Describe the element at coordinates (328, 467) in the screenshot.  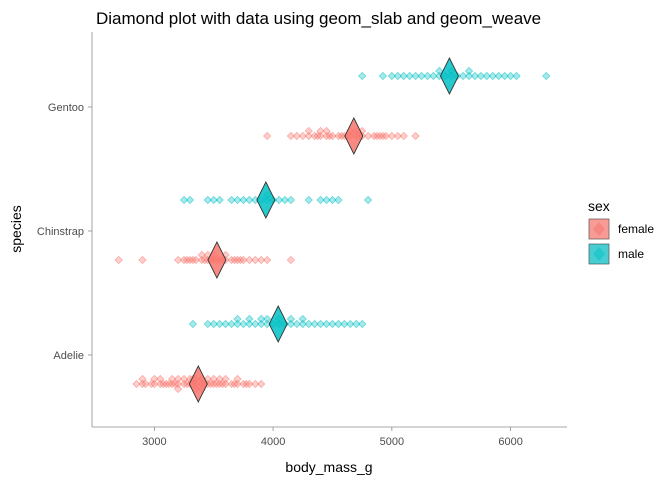
I see `x-axis-title: body_mass_g` at that location.